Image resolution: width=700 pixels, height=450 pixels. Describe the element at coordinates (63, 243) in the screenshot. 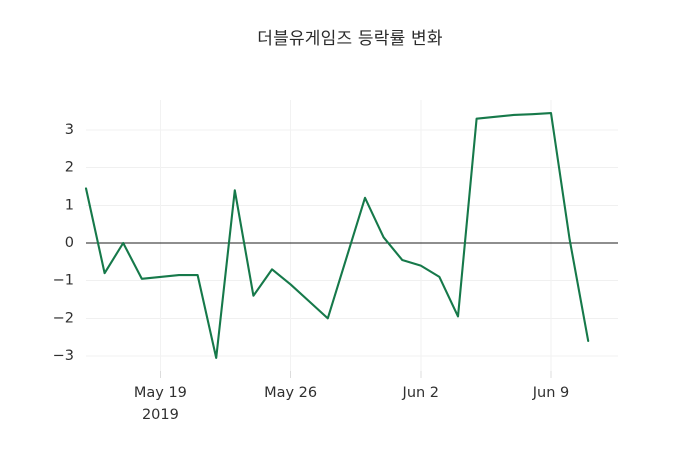

I see `y-axis-tick-labels: 3 2 1 0 −1 −2 −3` at that location.